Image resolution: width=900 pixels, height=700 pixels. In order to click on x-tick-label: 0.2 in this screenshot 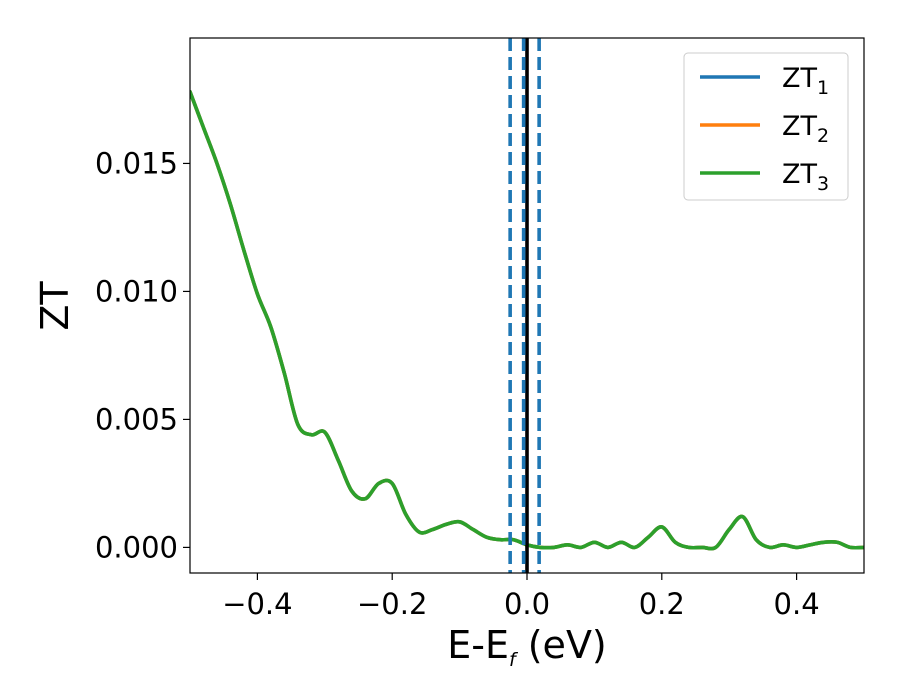, I will do `click(662, 604)`.